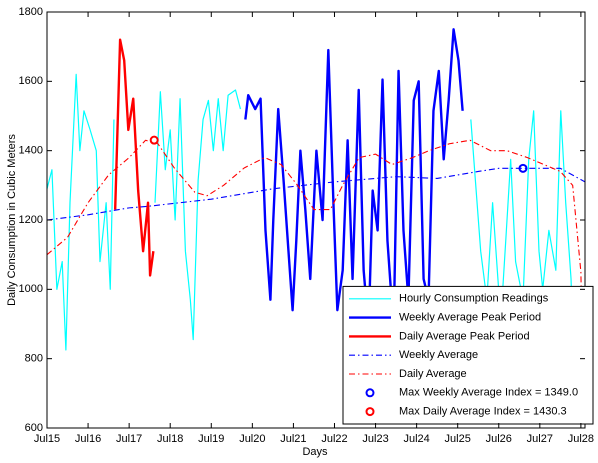 This screenshot has height=463, width=598. Describe the element at coordinates (129, 439) in the screenshot. I see `x-tick-label: Jul17` at that location.